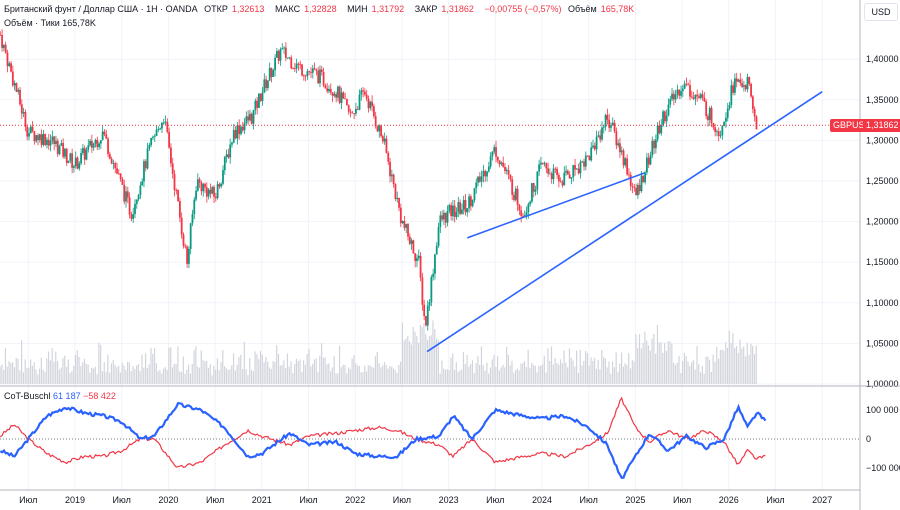  Describe the element at coordinates (882, 59) in the screenshot. I see `price-tick-label: 1,40000` at that location.